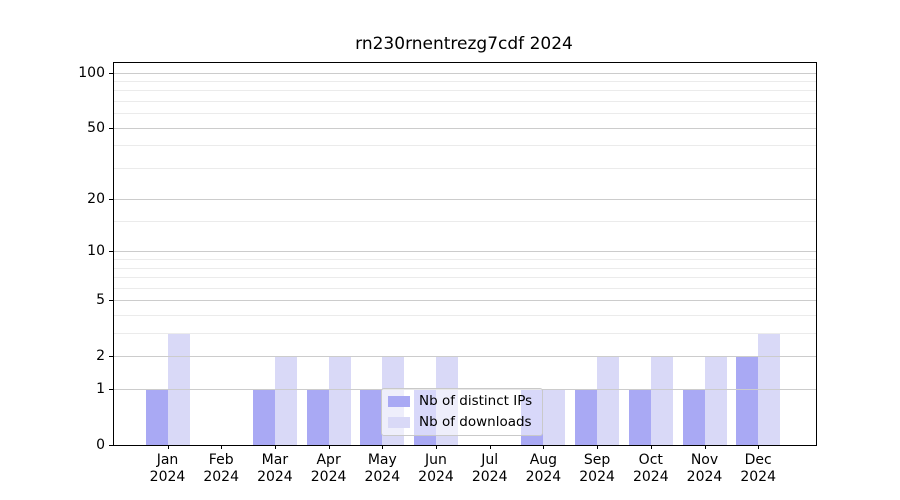 The height and width of the screenshot is (500, 900). I want to click on bar-distinct-ips-jan, so click(156, 417).